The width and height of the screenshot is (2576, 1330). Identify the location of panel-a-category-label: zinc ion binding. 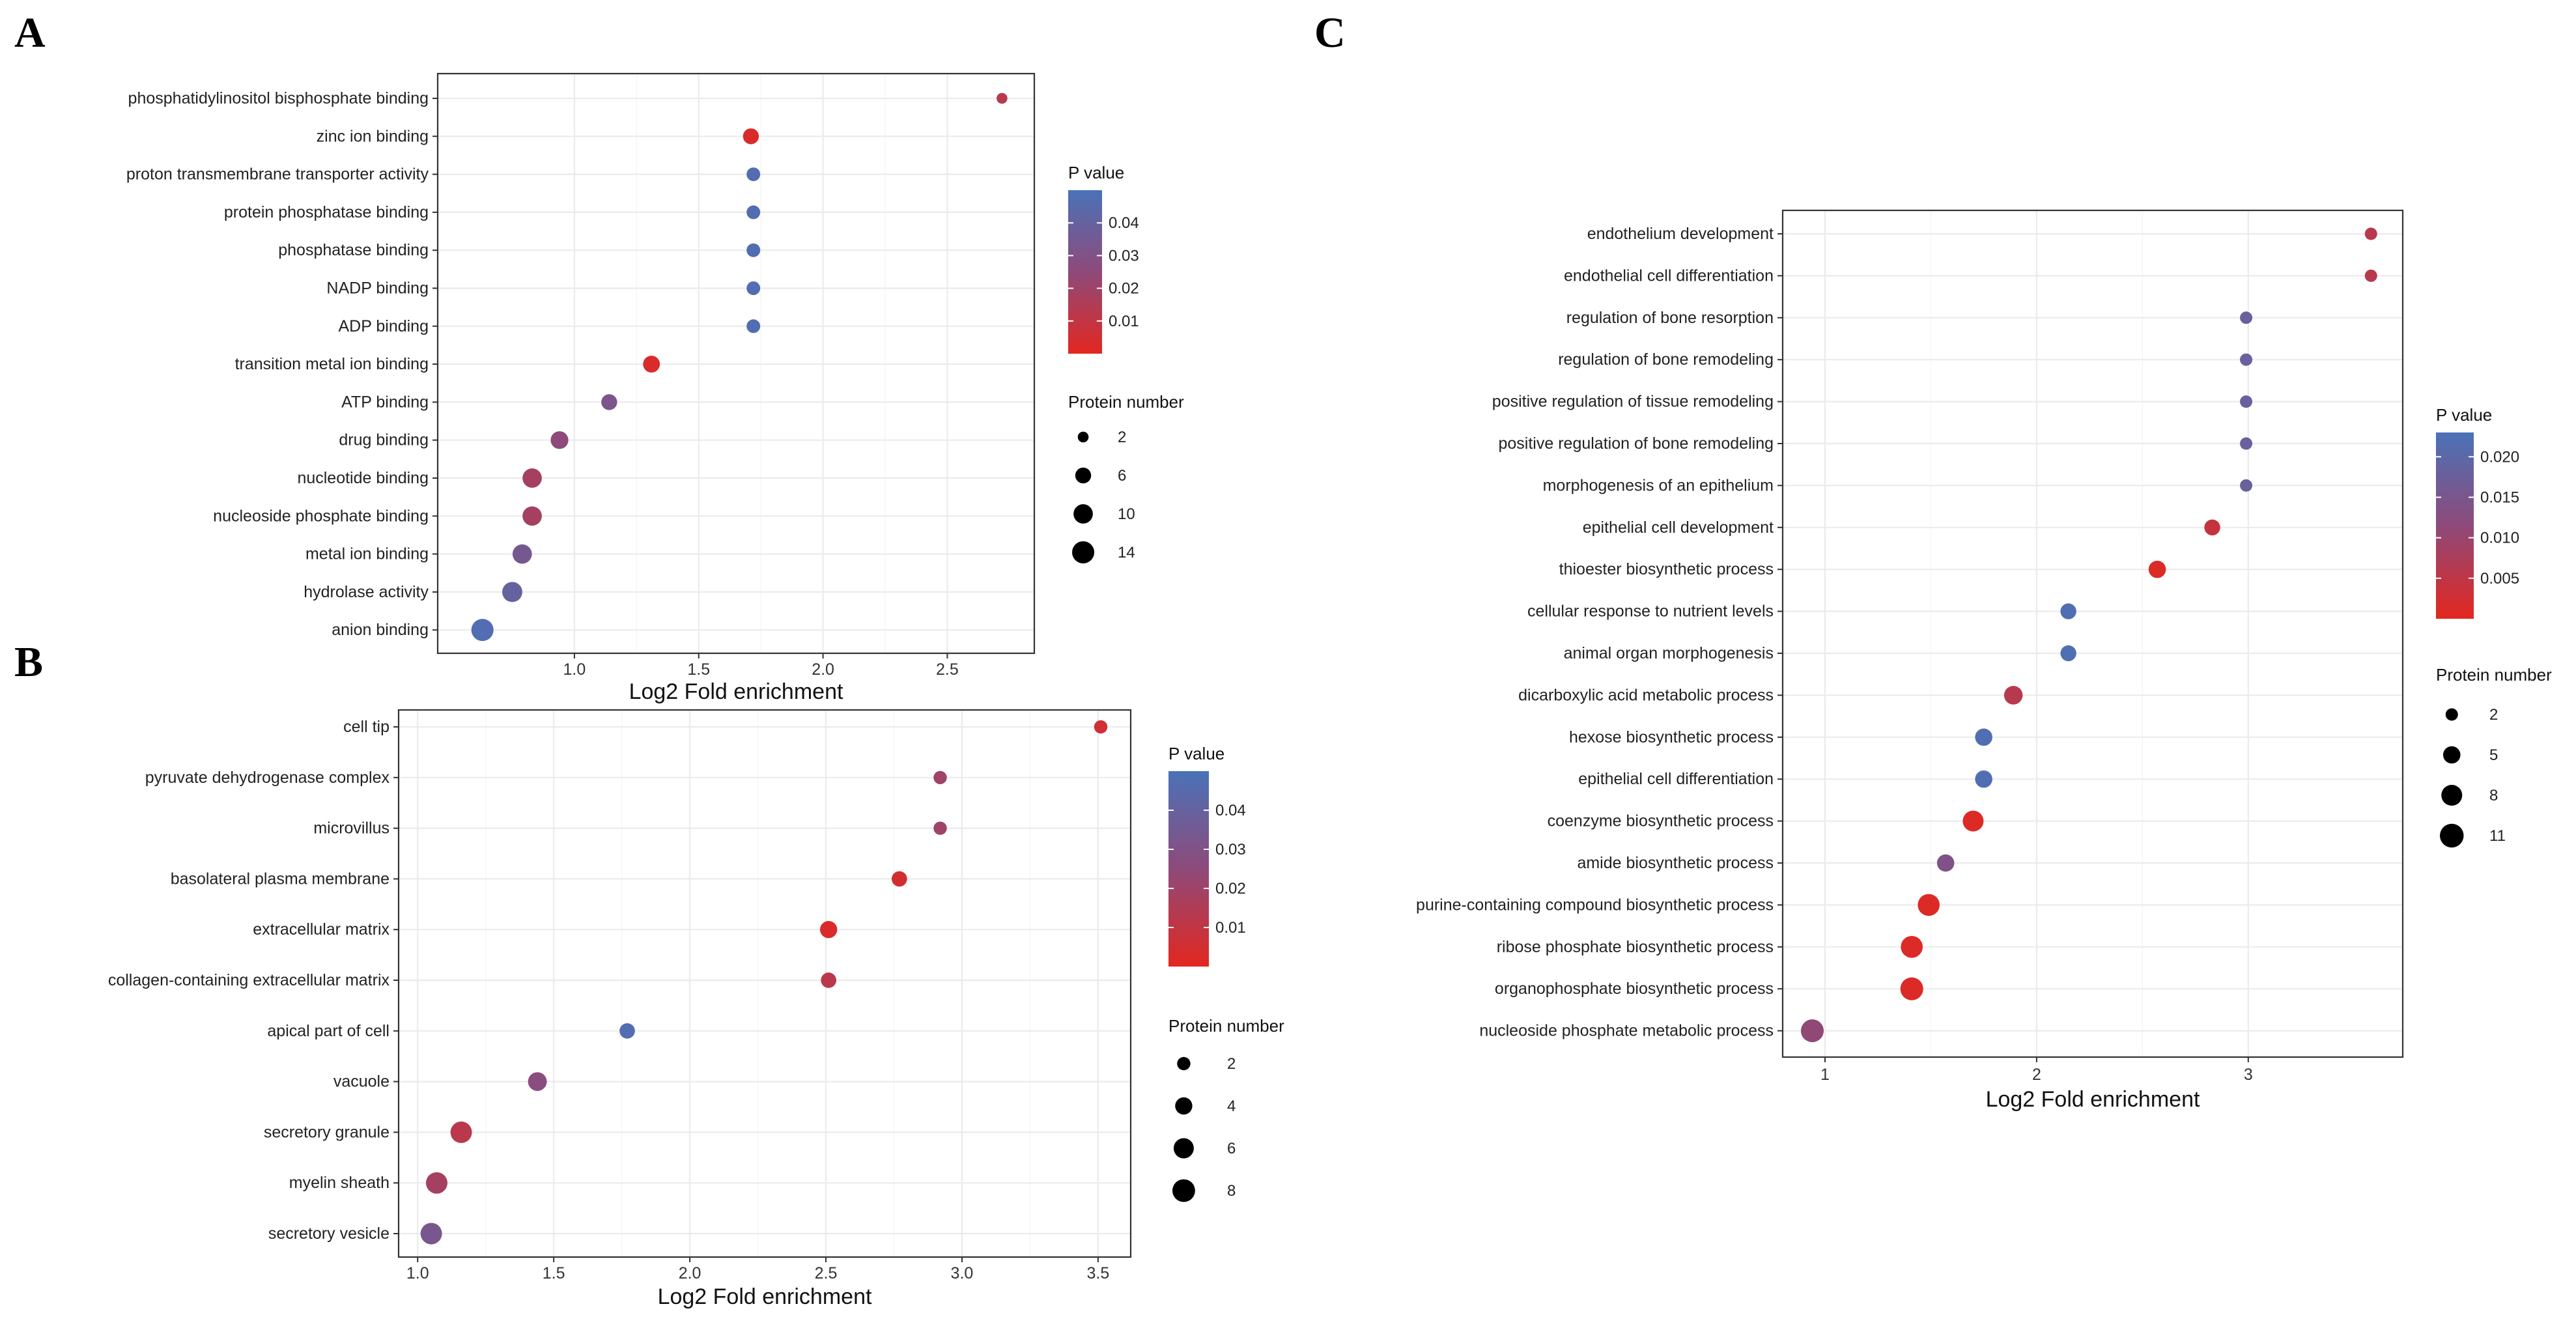
(373, 136).